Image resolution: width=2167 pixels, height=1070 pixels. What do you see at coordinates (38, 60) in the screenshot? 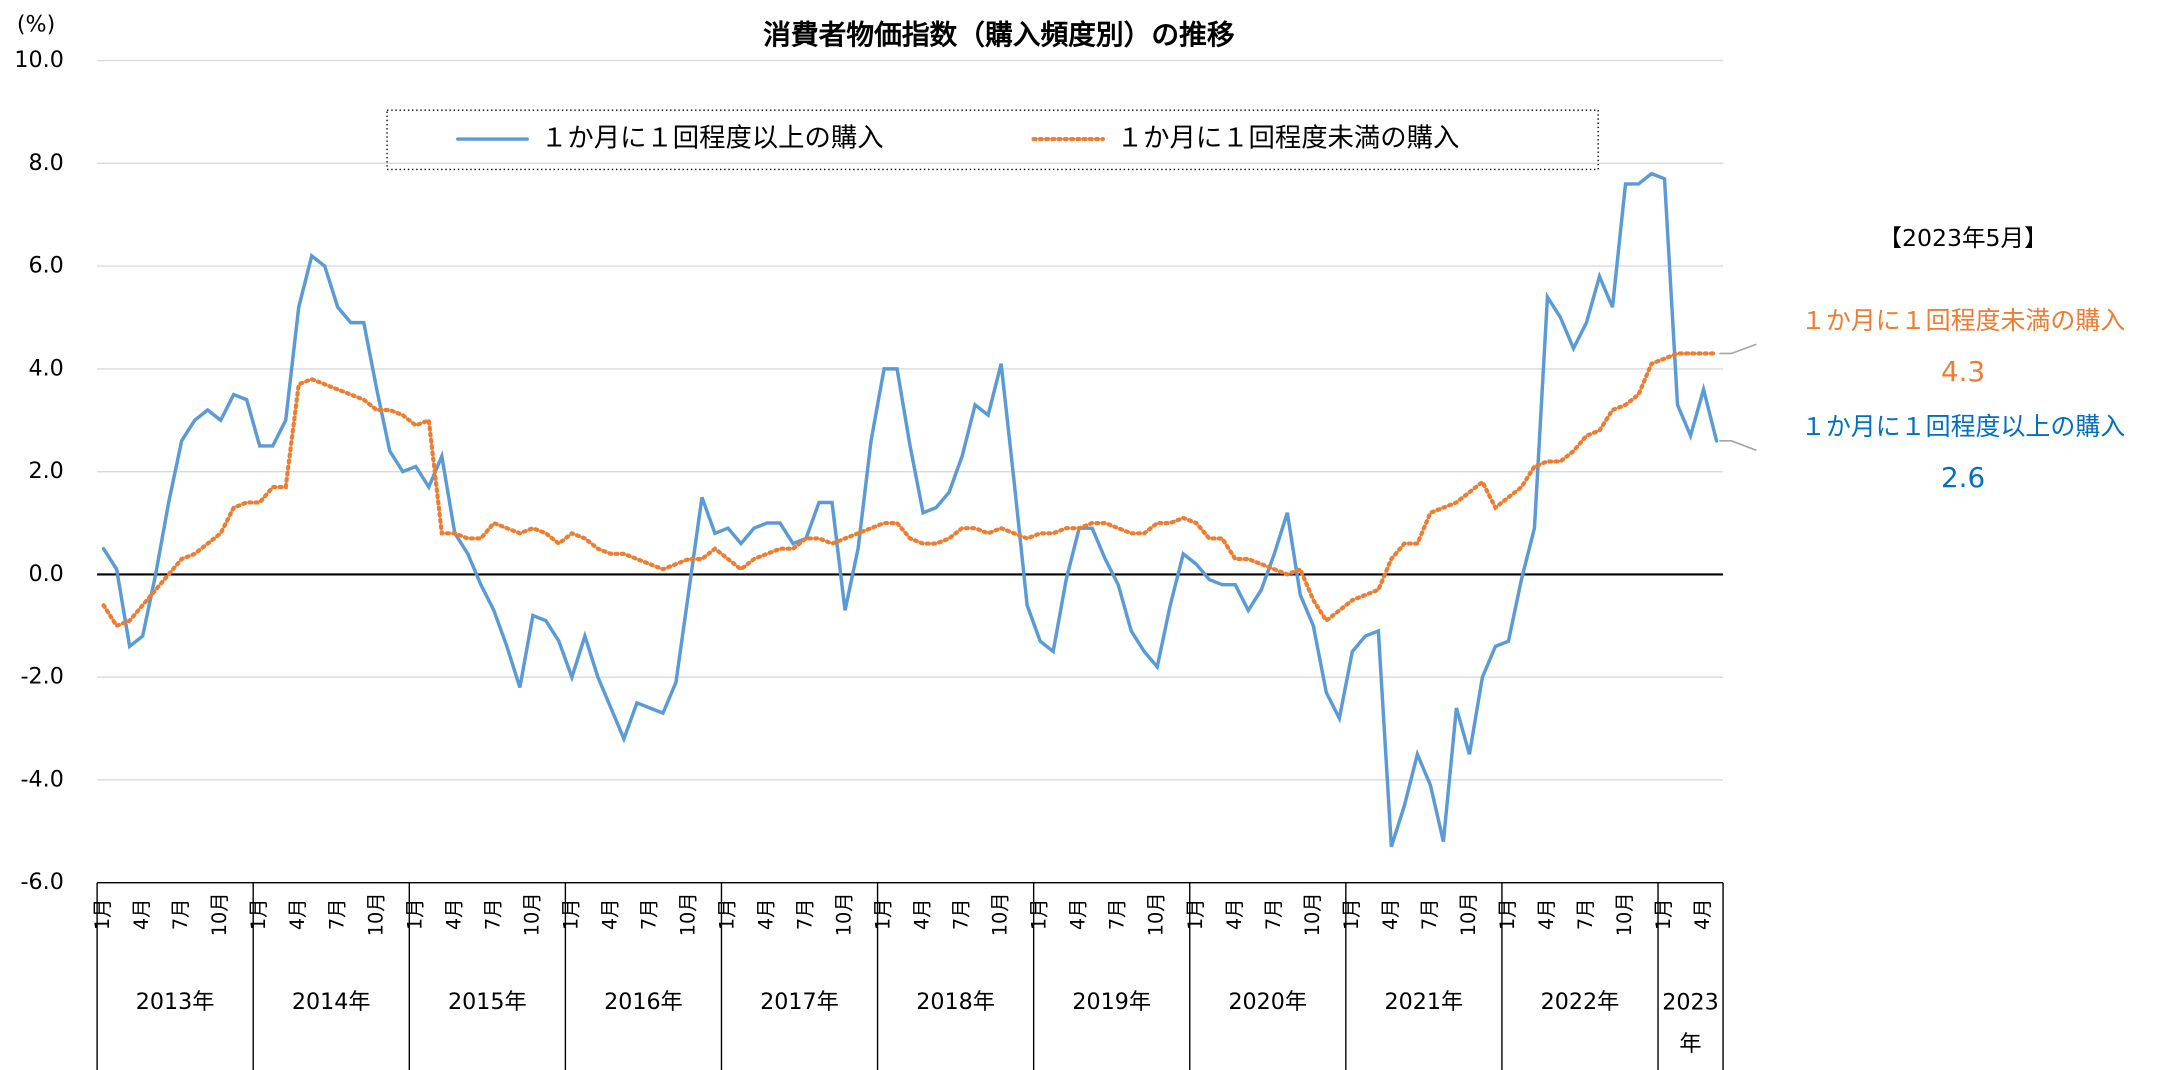
I see `y-tick-label: 10.0` at bounding box center [38, 60].